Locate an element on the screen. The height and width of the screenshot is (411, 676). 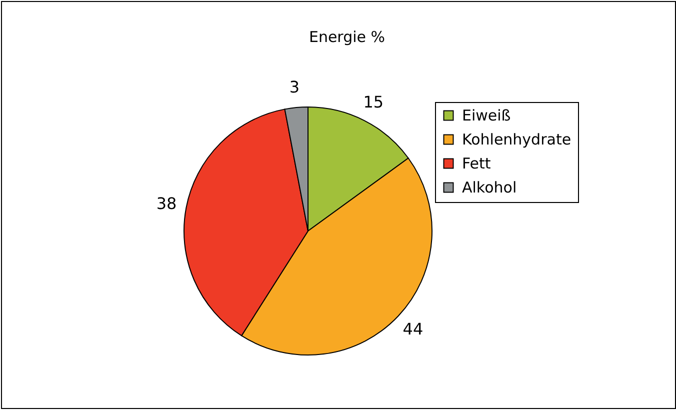
data-label: 44 is located at coordinates (413, 329).